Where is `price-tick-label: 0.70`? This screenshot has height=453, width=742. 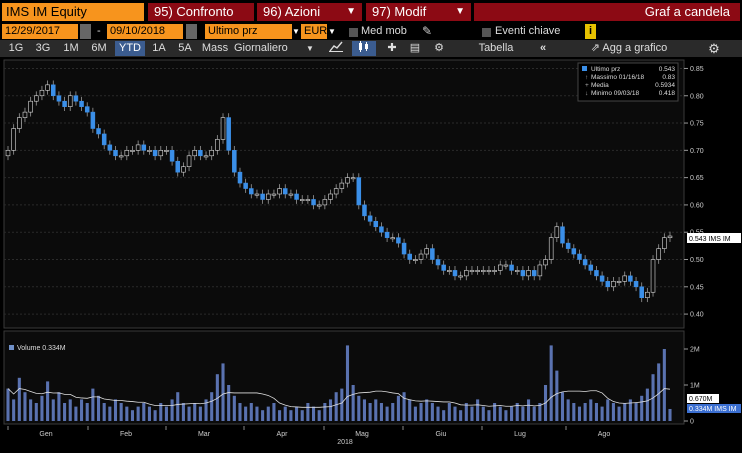
price-tick-label: 0.70 is located at coordinates (697, 151).